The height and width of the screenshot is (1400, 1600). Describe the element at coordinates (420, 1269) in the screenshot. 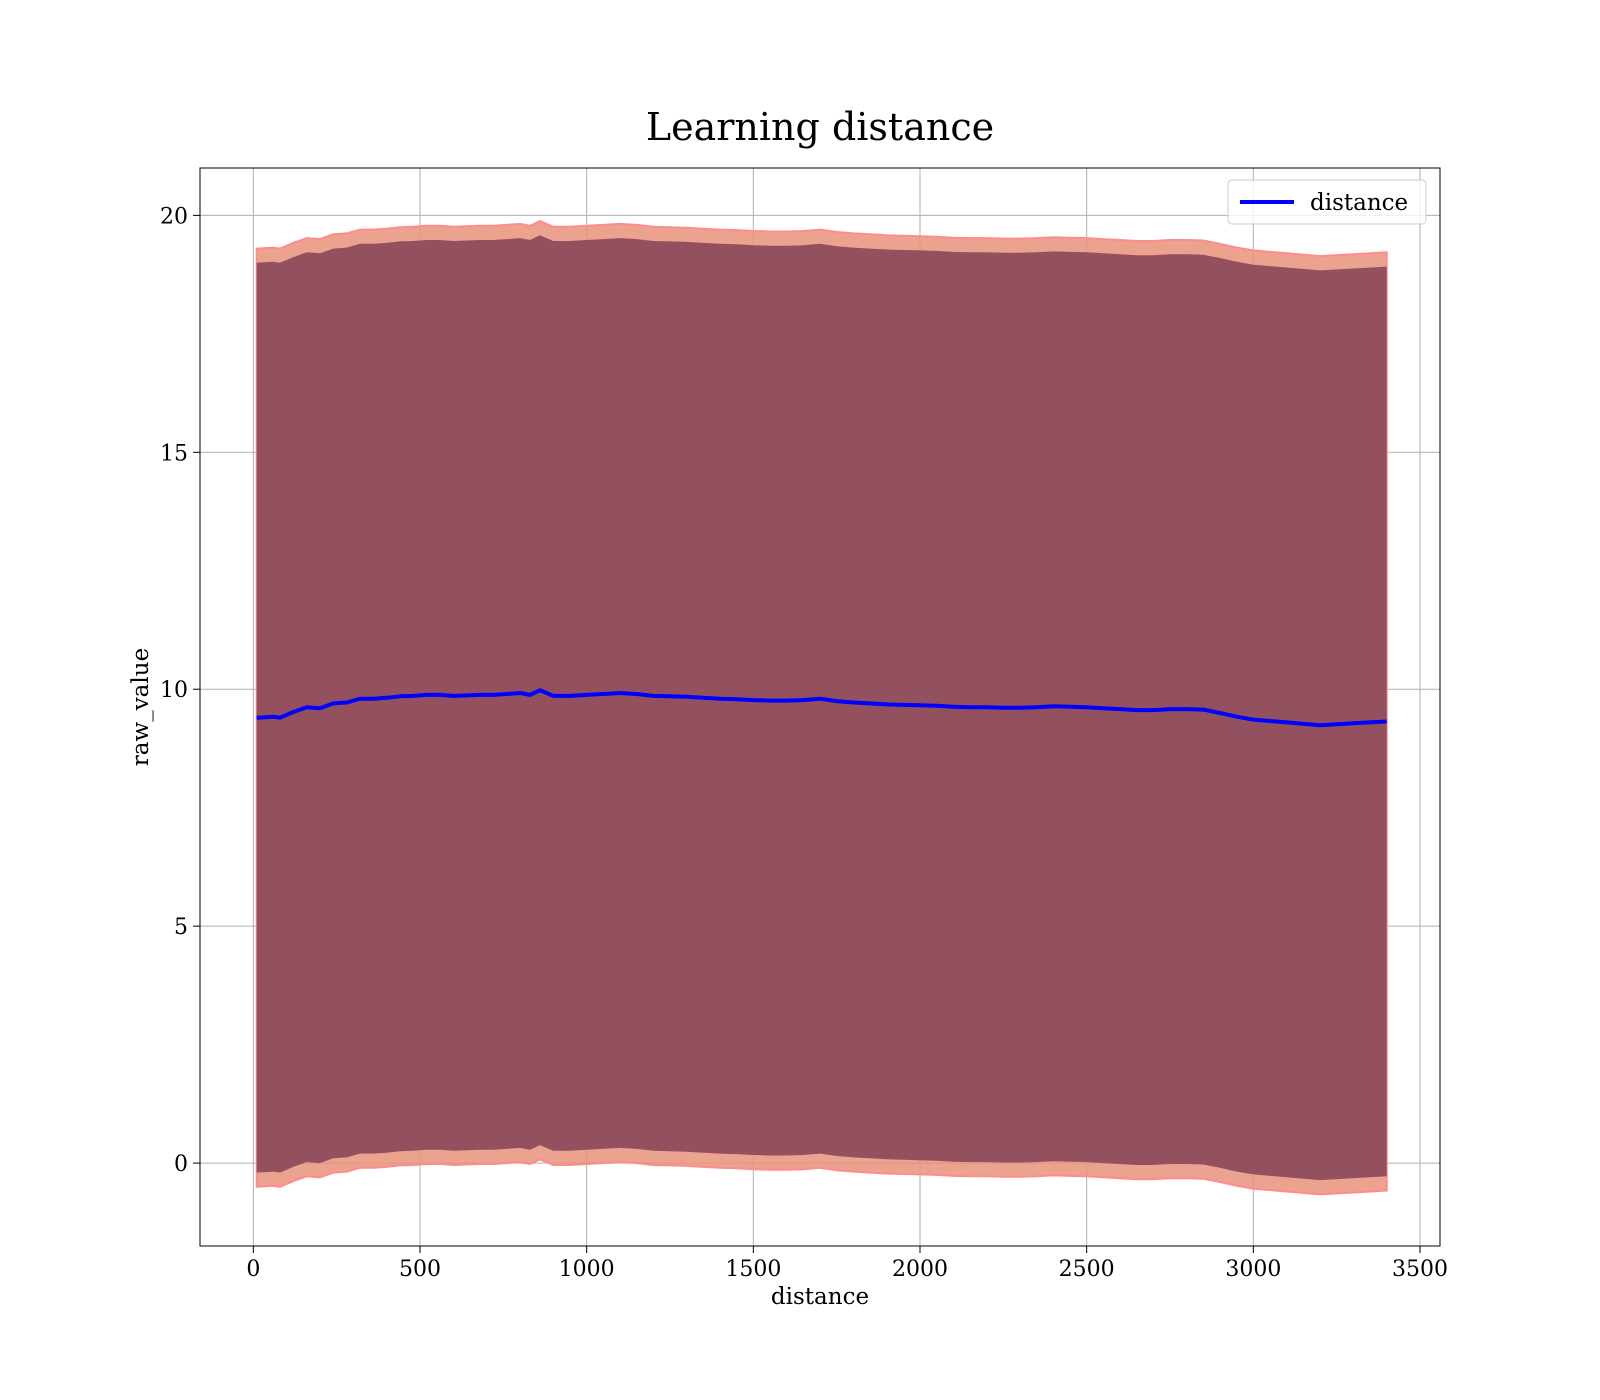

I see `x-tick-label: 500` at that location.